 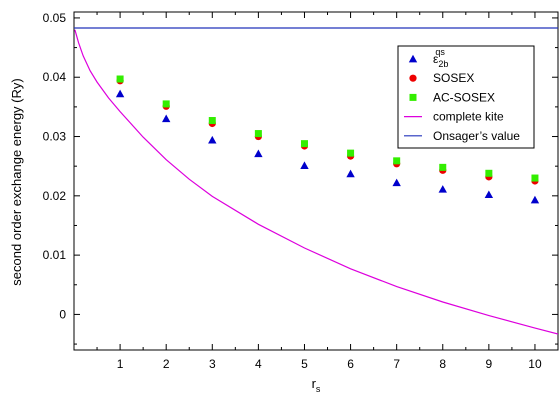 What do you see at coordinates (436, 59) in the screenshot?
I see `legend-label-main: ε` at bounding box center [436, 59].